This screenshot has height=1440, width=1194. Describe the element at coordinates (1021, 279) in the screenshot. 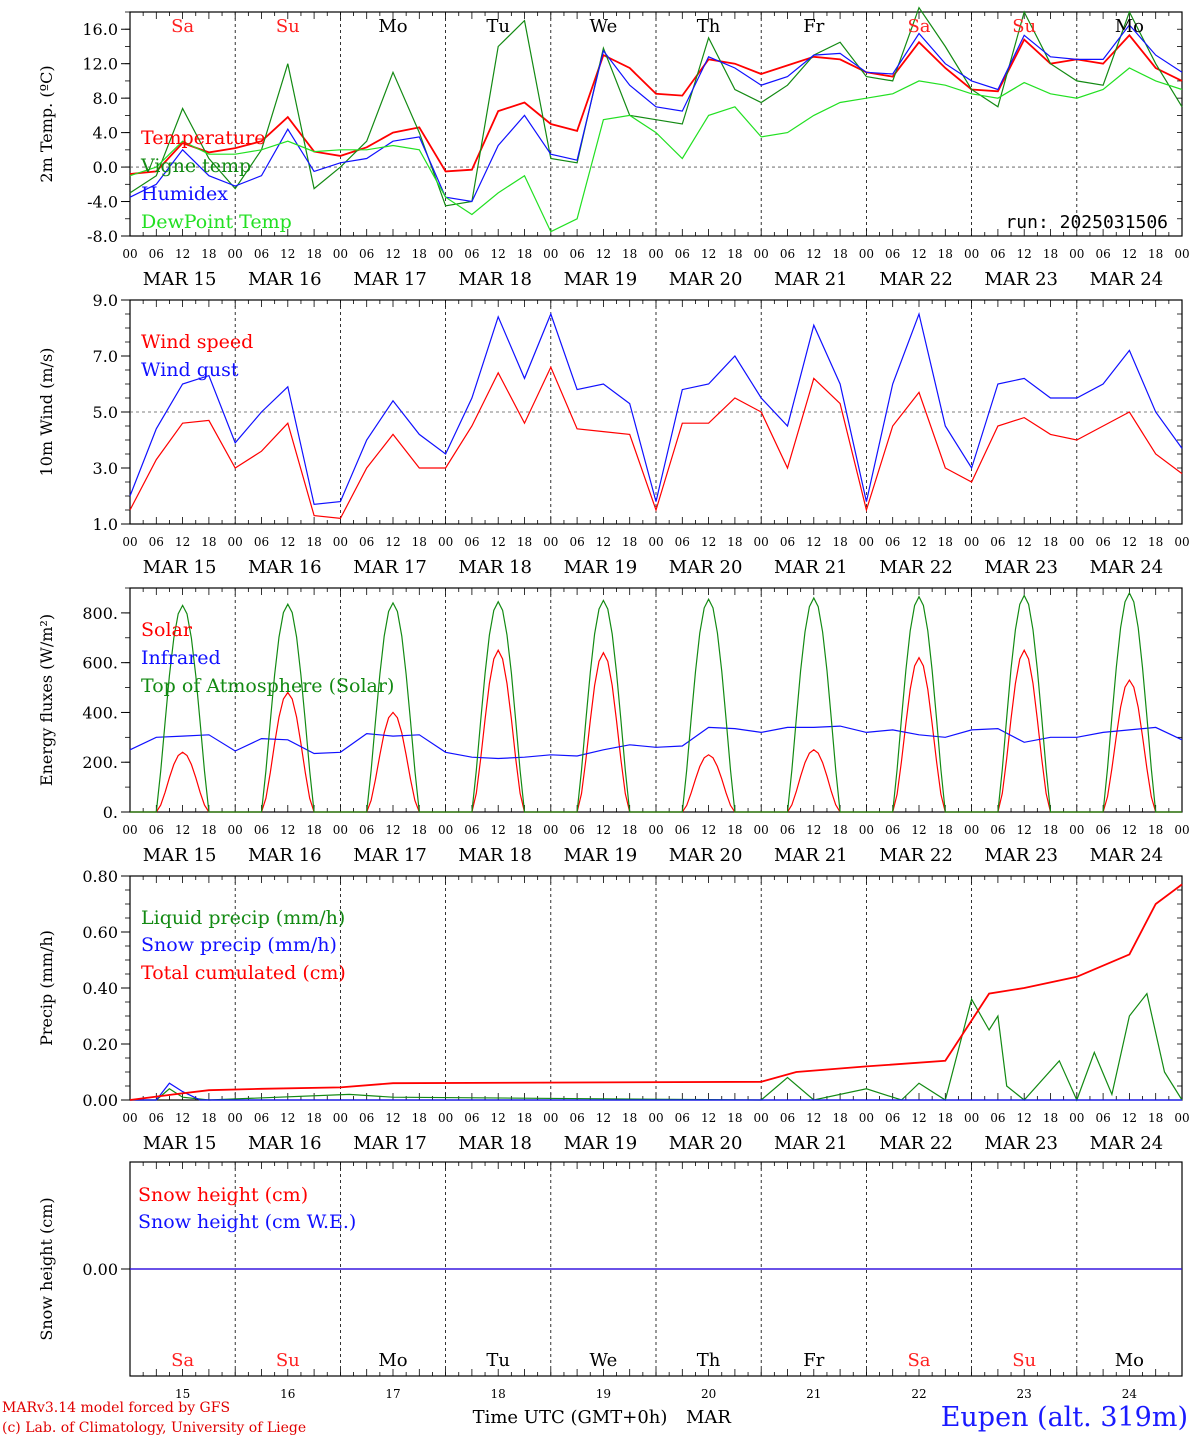

I see `panel1-date-label: MAR 23` at that location.